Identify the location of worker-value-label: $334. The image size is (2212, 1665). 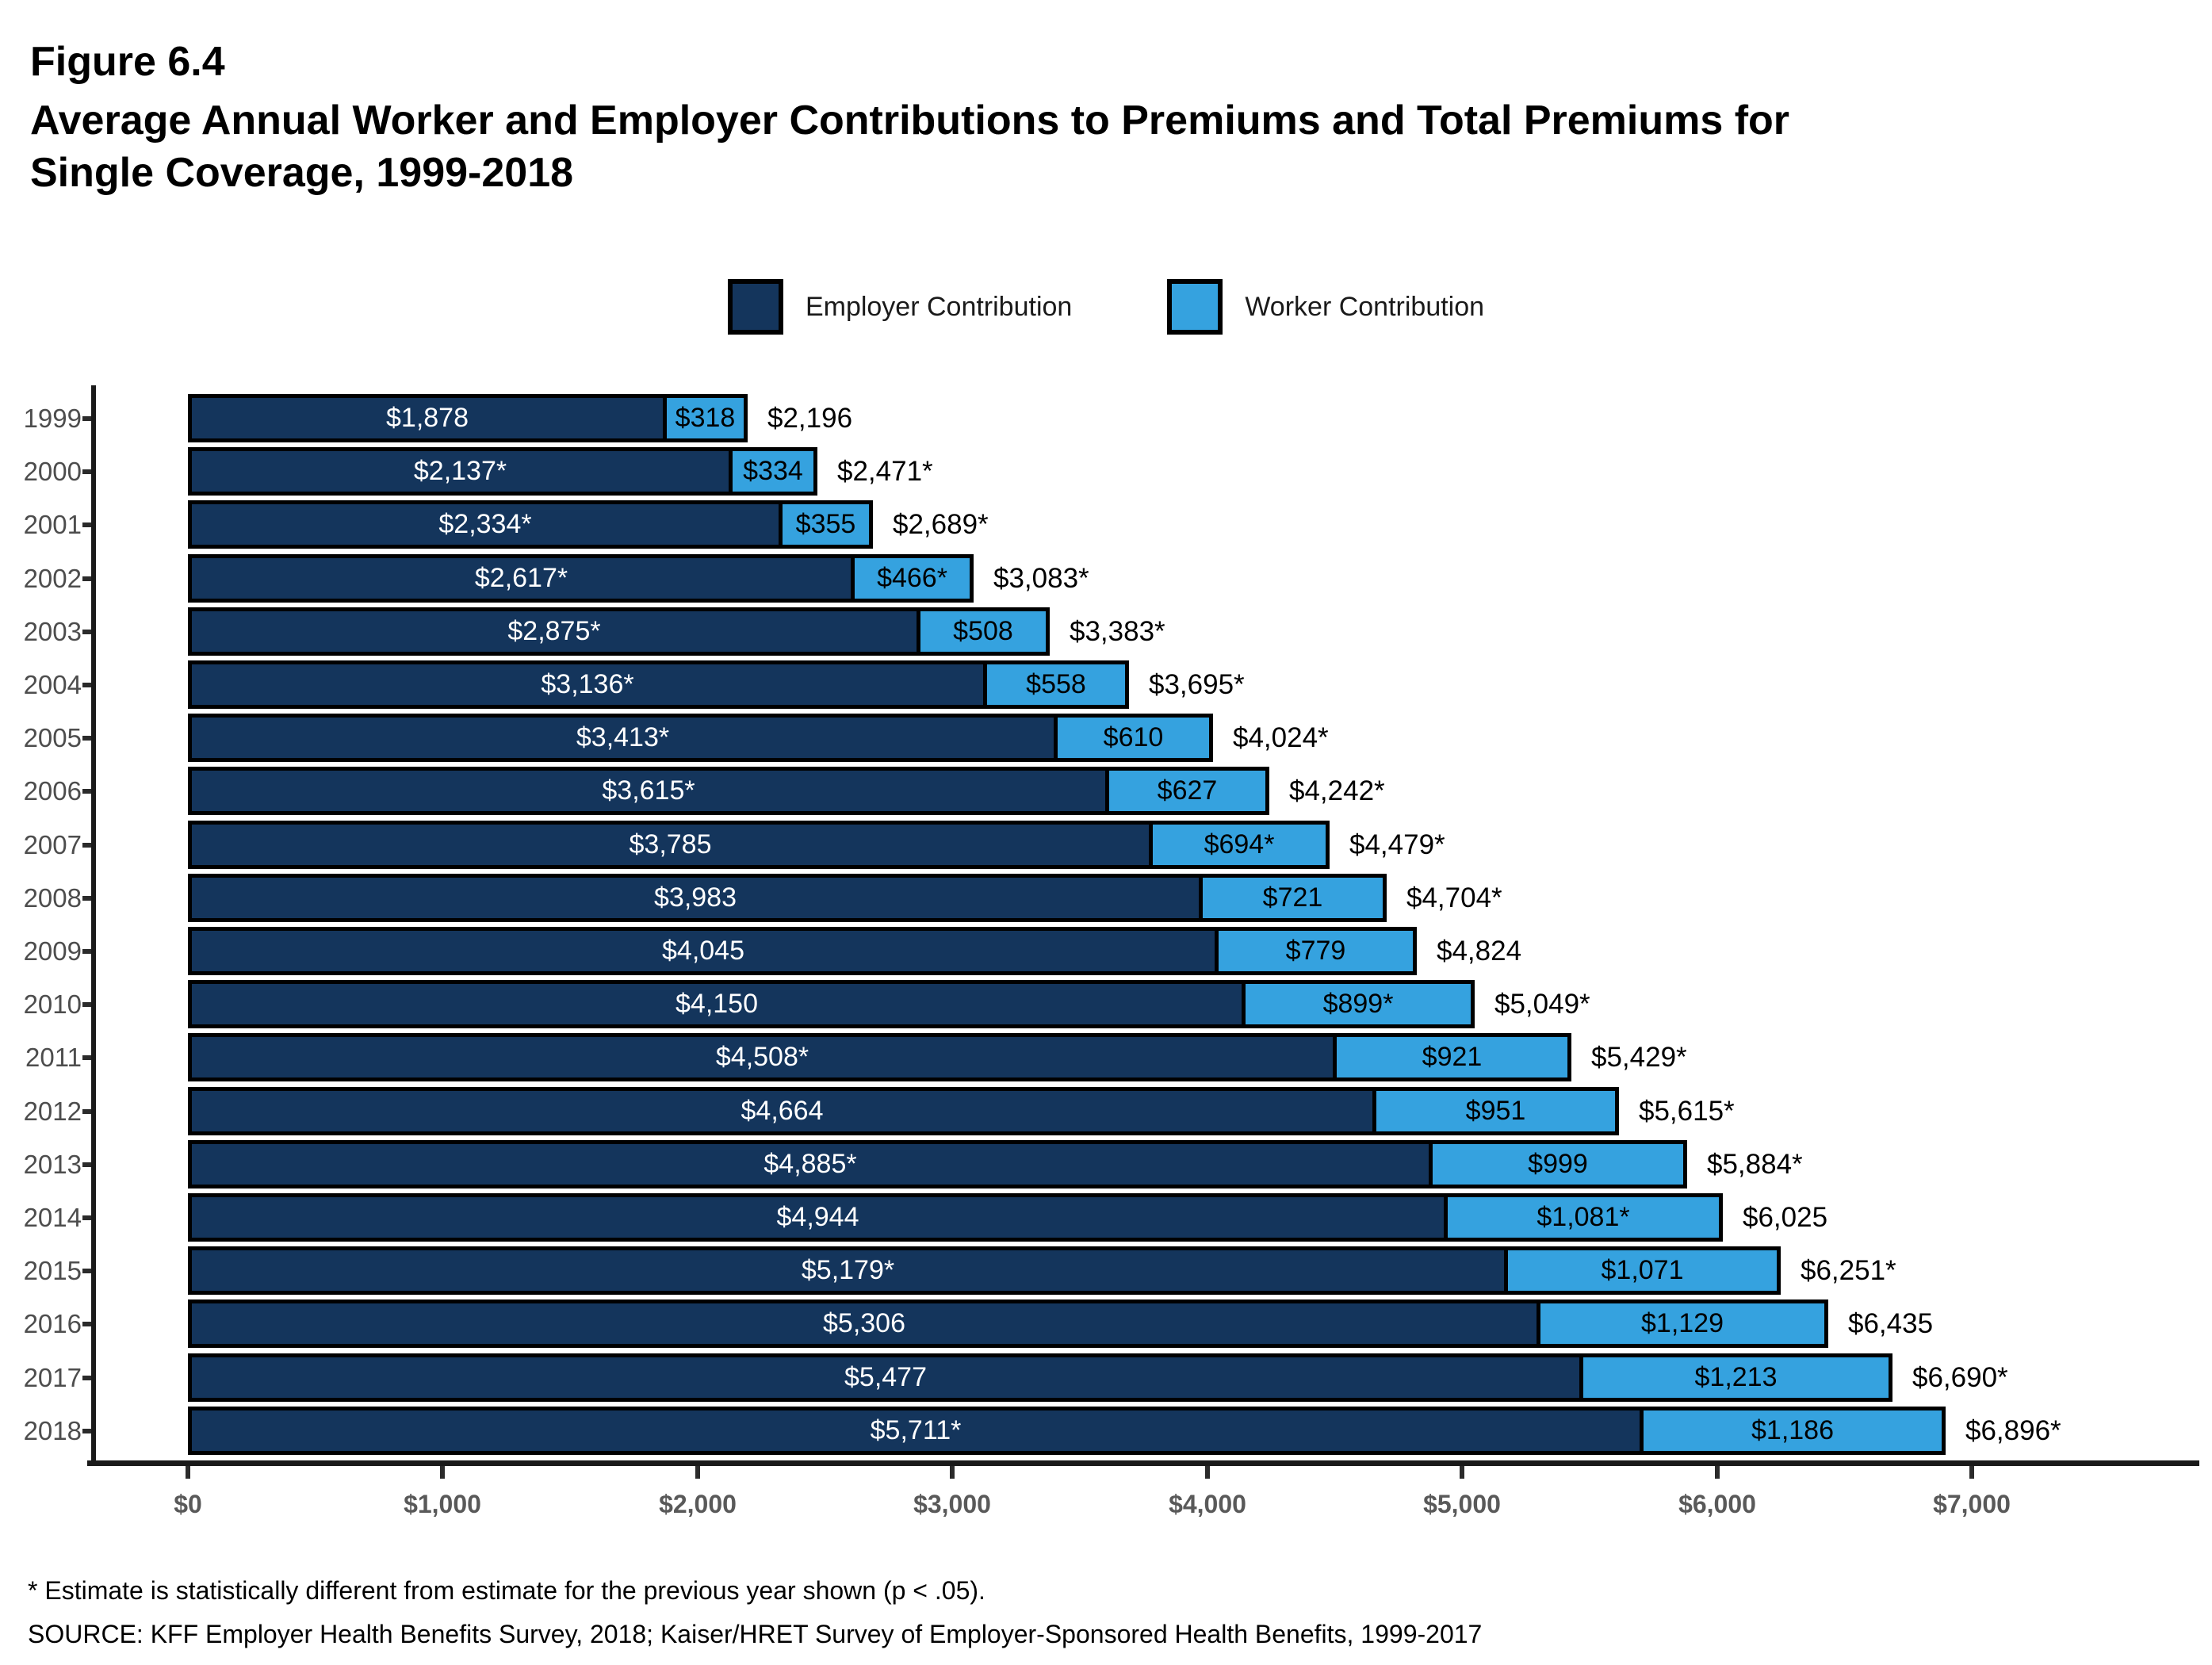
(773, 471).